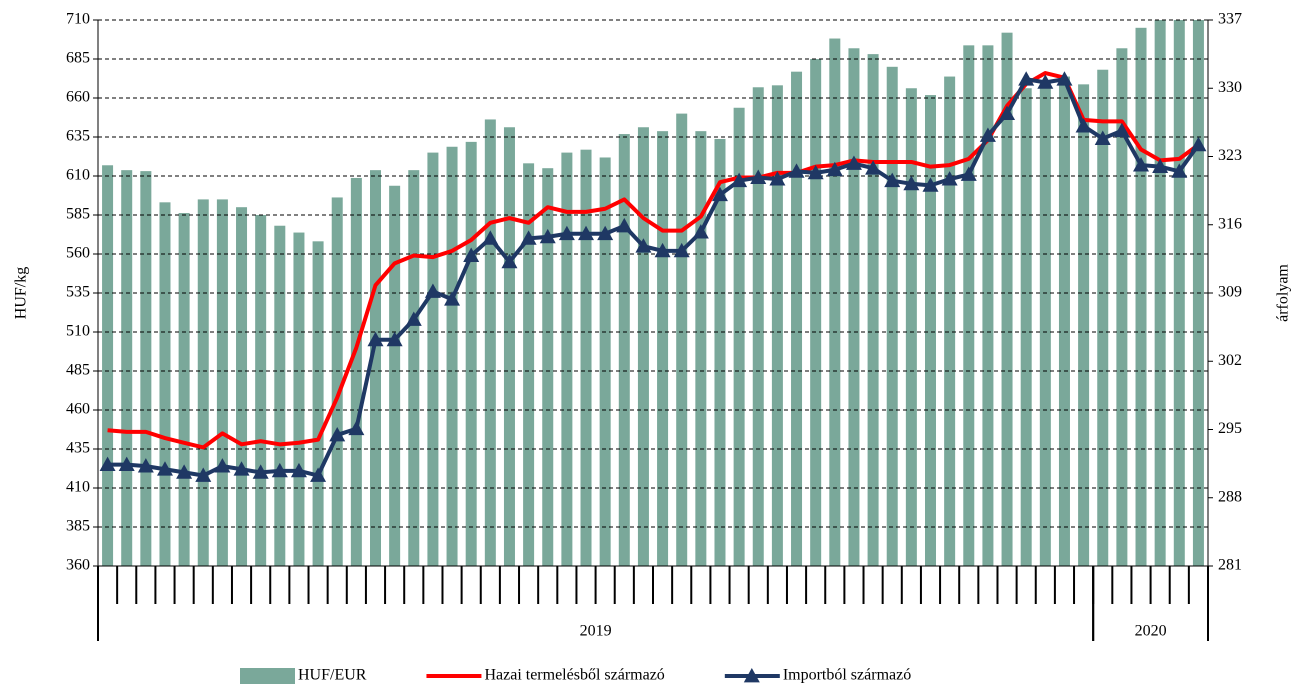  Describe the element at coordinates (78, 58) in the screenshot. I see `y-tick-label: 685` at that location.